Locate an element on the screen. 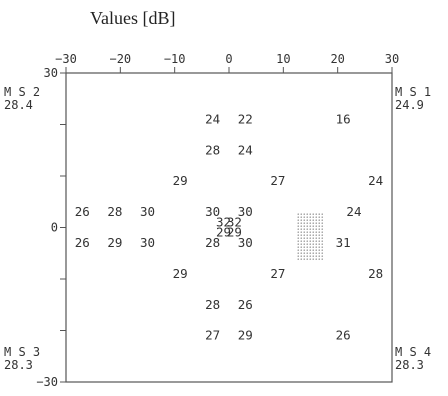  ms1-label: M S 124.9 is located at coordinates (413, 98).